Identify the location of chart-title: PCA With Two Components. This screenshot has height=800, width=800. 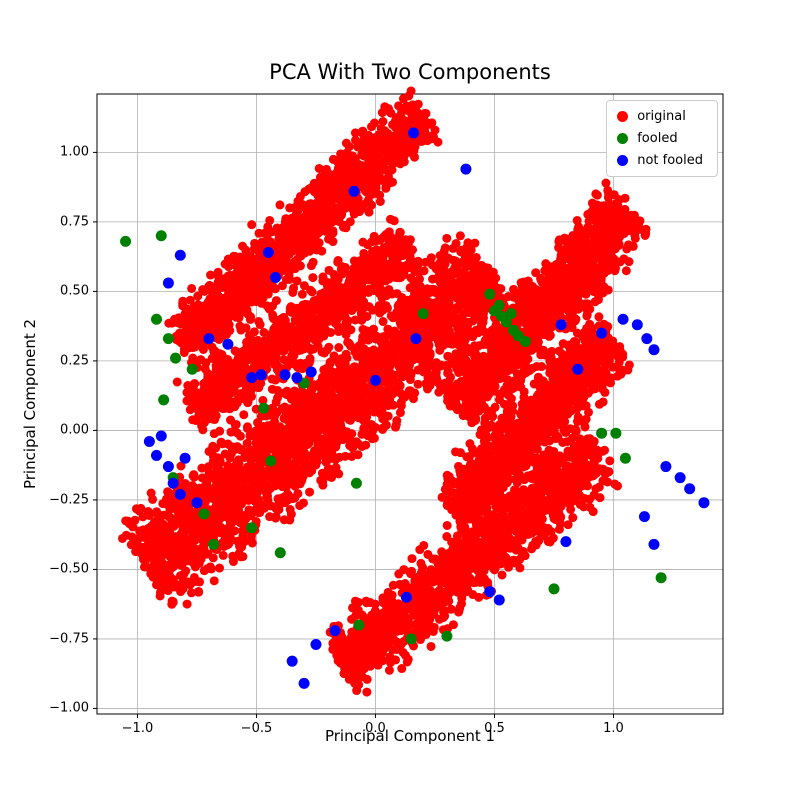
(410, 72).